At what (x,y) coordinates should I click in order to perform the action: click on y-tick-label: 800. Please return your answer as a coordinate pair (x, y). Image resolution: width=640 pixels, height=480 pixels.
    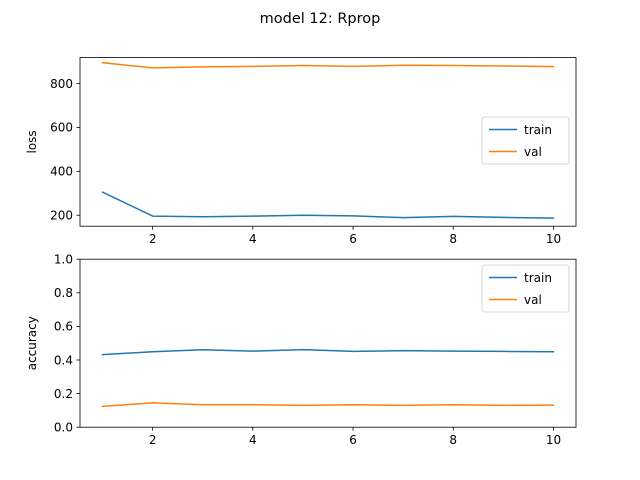
    Looking at the image, I should click on (61, 84).